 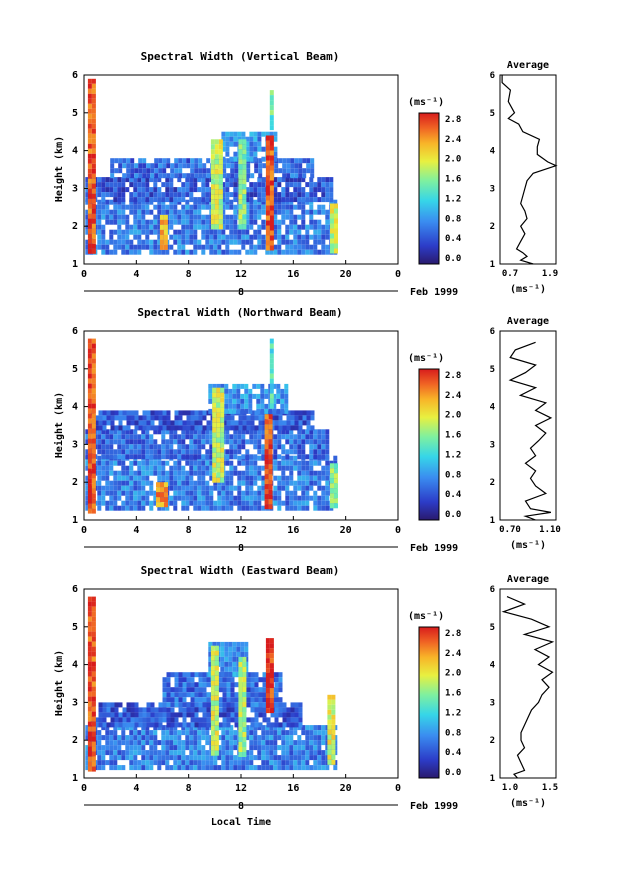 What do you see at coordinates (59, 683) in the screenshot?
I see `height-axis-label: Height (km)` at bounding box center [59, 683].